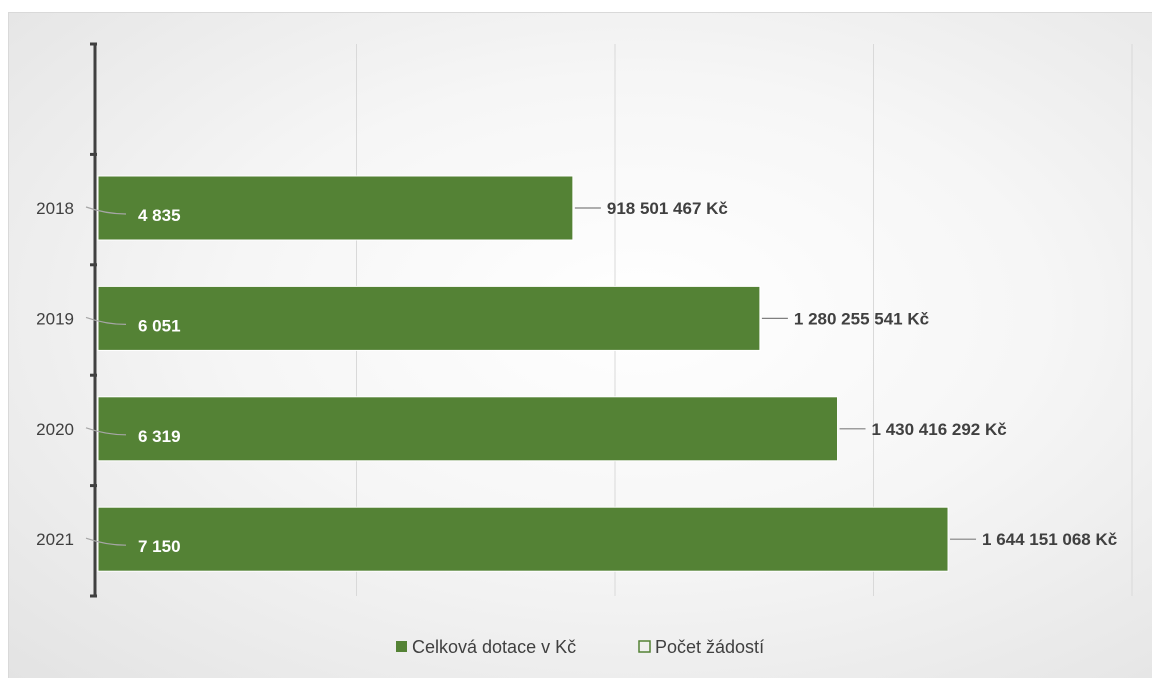  What do you see at coordinates (1049, 539) in the screenshot?
I see `data-label-amount: 1 644 151 068 Kč` at bounding box center [1049, 539].